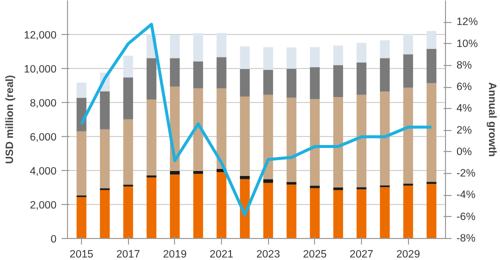  Describe the element at coordinates (40, 36) in the screenshot. I see `y-tick-label: 12,000` at that location.